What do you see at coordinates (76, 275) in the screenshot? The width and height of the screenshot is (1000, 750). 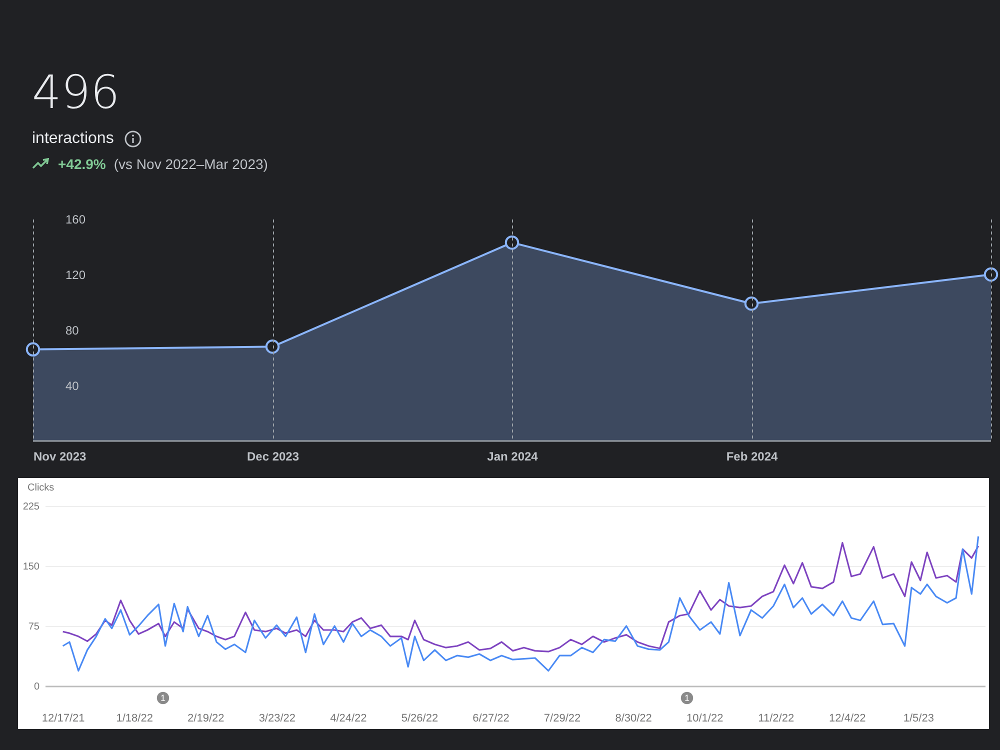 I see `y-tick-label: 120` at bounding box center [76, 275].